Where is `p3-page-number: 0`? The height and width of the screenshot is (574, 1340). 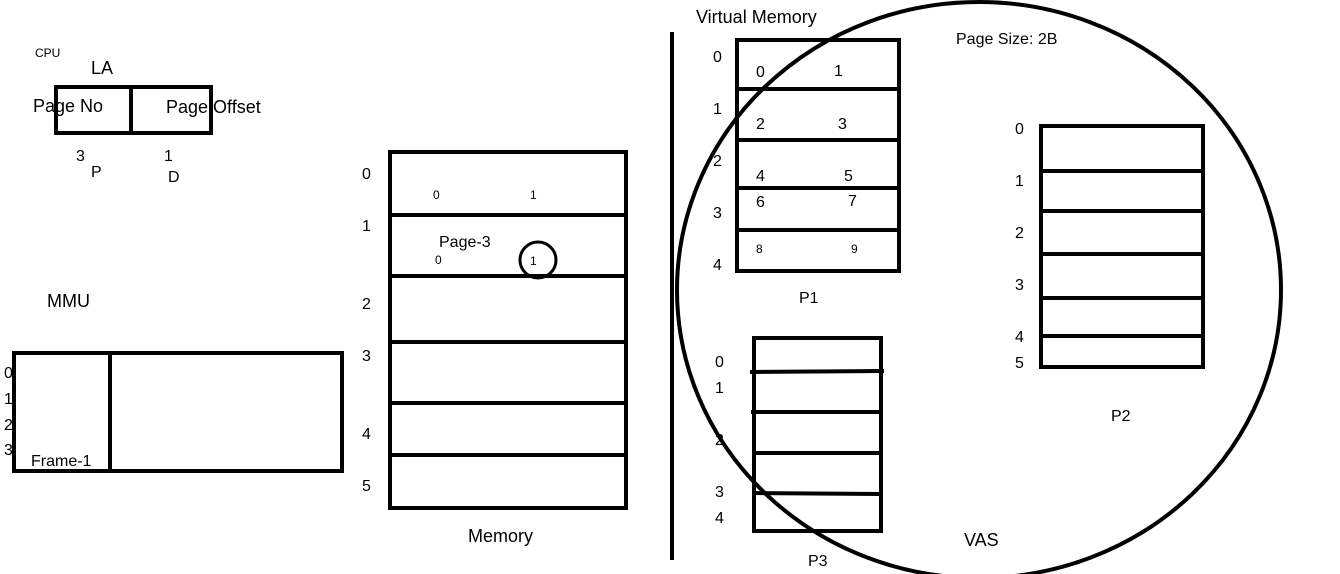 p3-page-number: 0 is located at coordinates (719, 362).